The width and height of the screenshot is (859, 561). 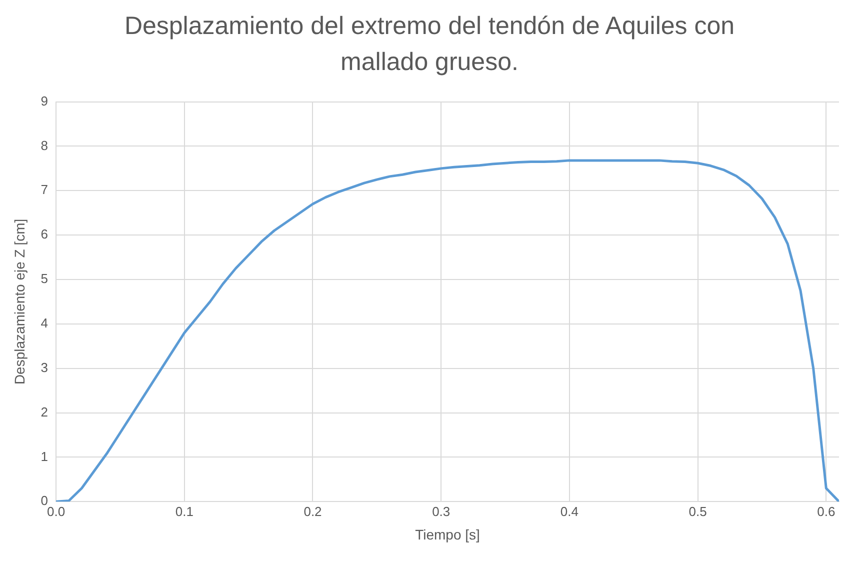 I want to click on y-tick-label: 6, so click(x=44, y=234).